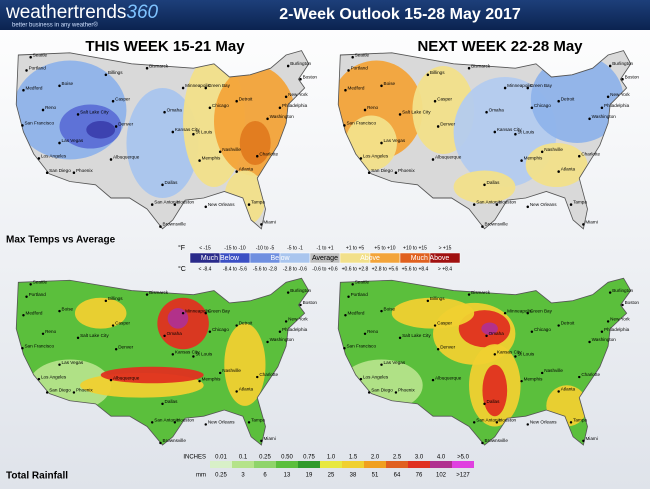  What do you see at coordinates (211, 378) in the screenshot?
I see `city-label: Memphis` at bounding box center [211, 378].